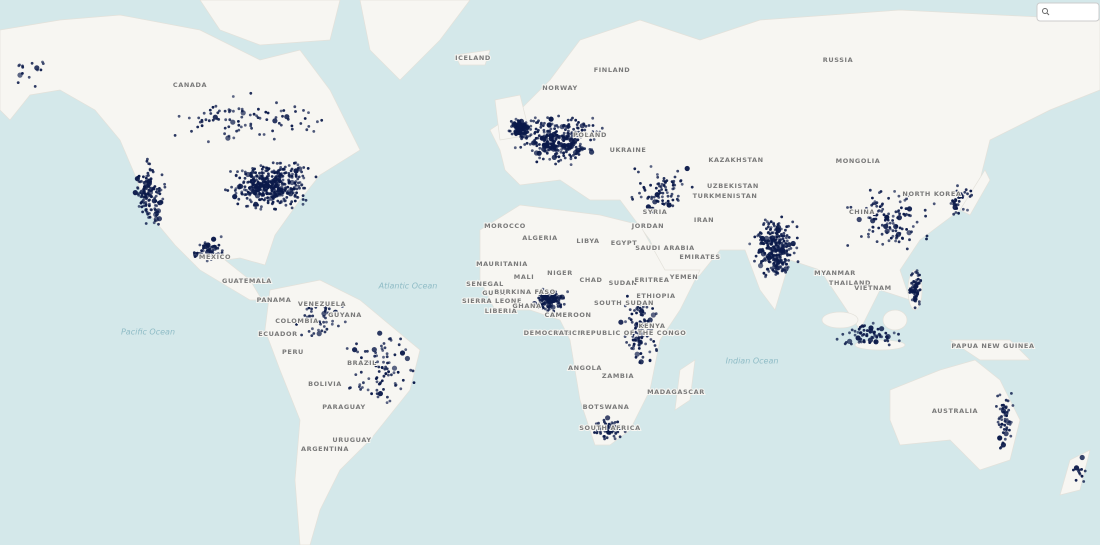 The width and height of the screenshot is (1100, 545). Describe the element at coordinates (1068, 12) in the screenshot. I see `search-box` at that location.